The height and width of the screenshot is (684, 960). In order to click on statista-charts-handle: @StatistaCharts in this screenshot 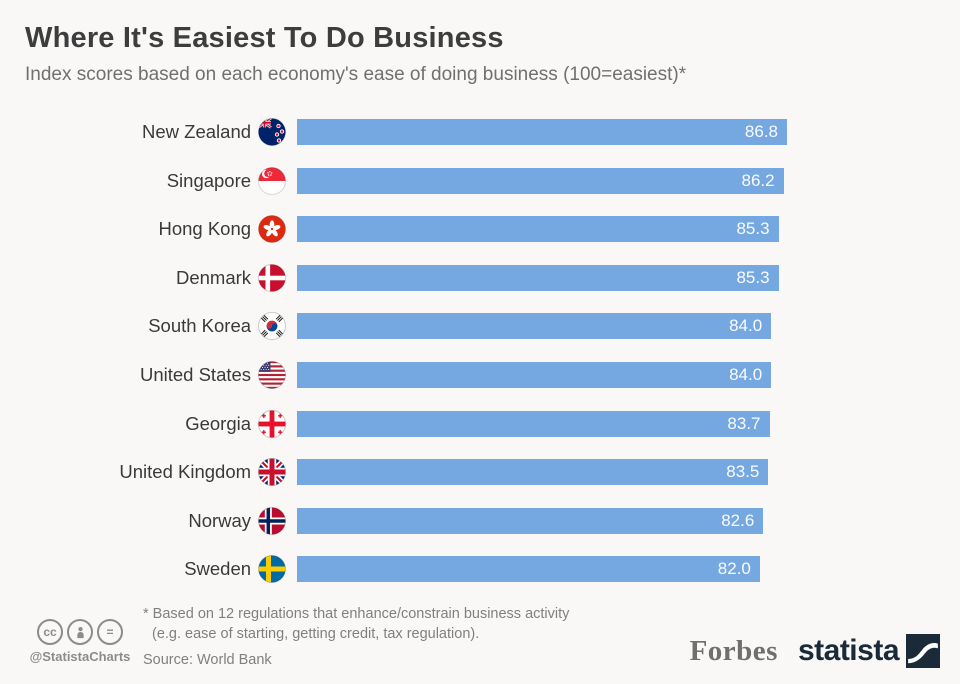, I will do `click(80, 656)`.